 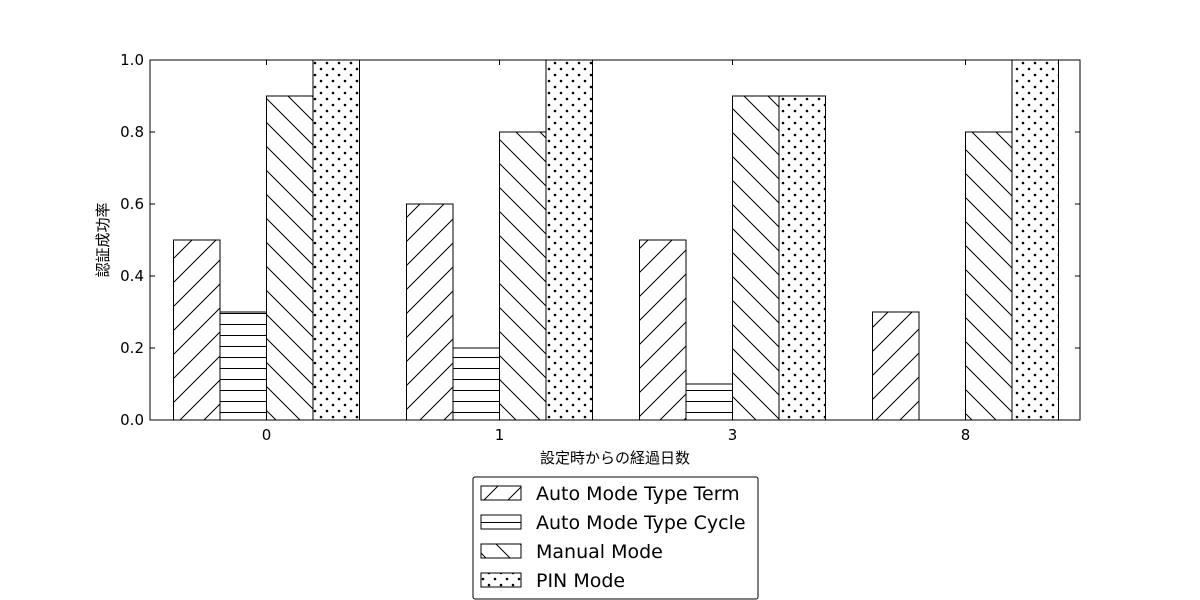 What do you see at coordinates (132, 348) in the screenshot?
I see `y-tick-label: 0.2` at bounding box center [132, 348].